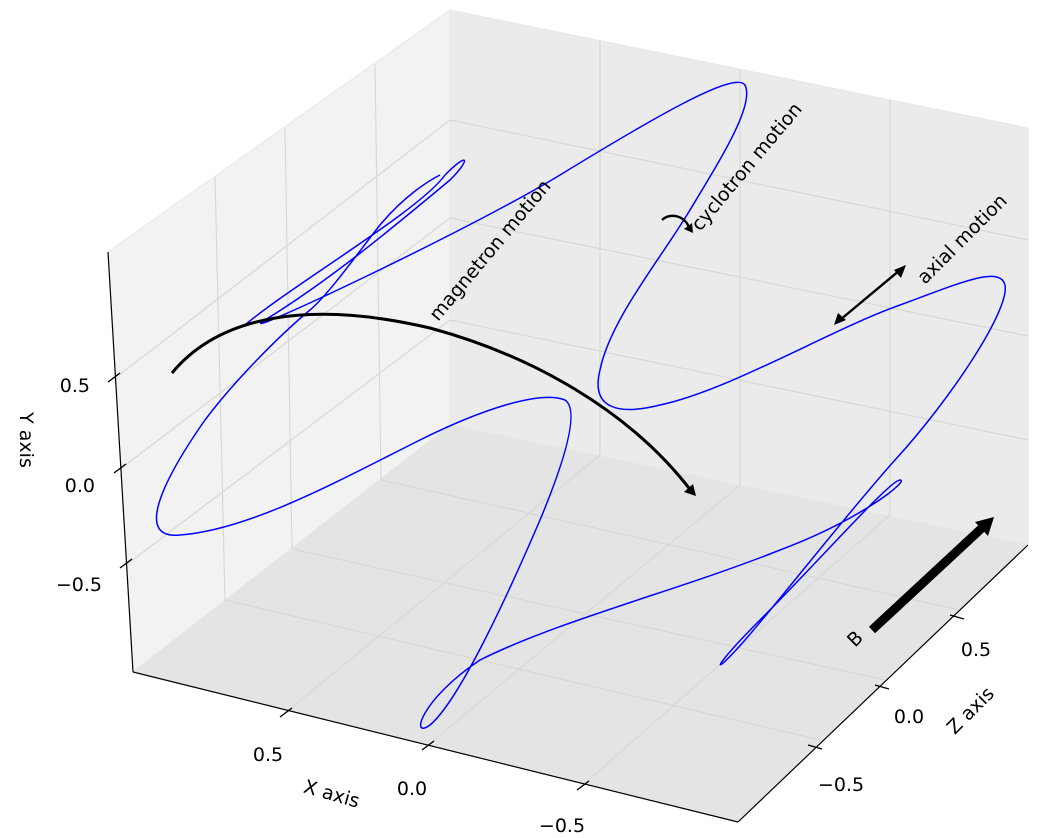  Describe the element at coordinates (870, 295) in the screenshot. I see `axial-arrow` at that location.